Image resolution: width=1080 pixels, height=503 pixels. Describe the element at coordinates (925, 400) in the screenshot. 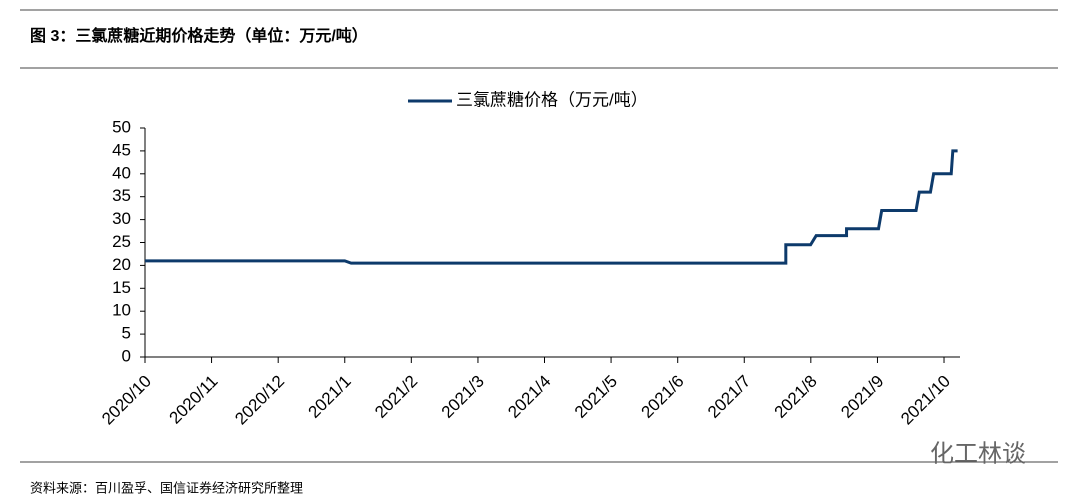

I see `x-tick-label: 2021/10` at that location.